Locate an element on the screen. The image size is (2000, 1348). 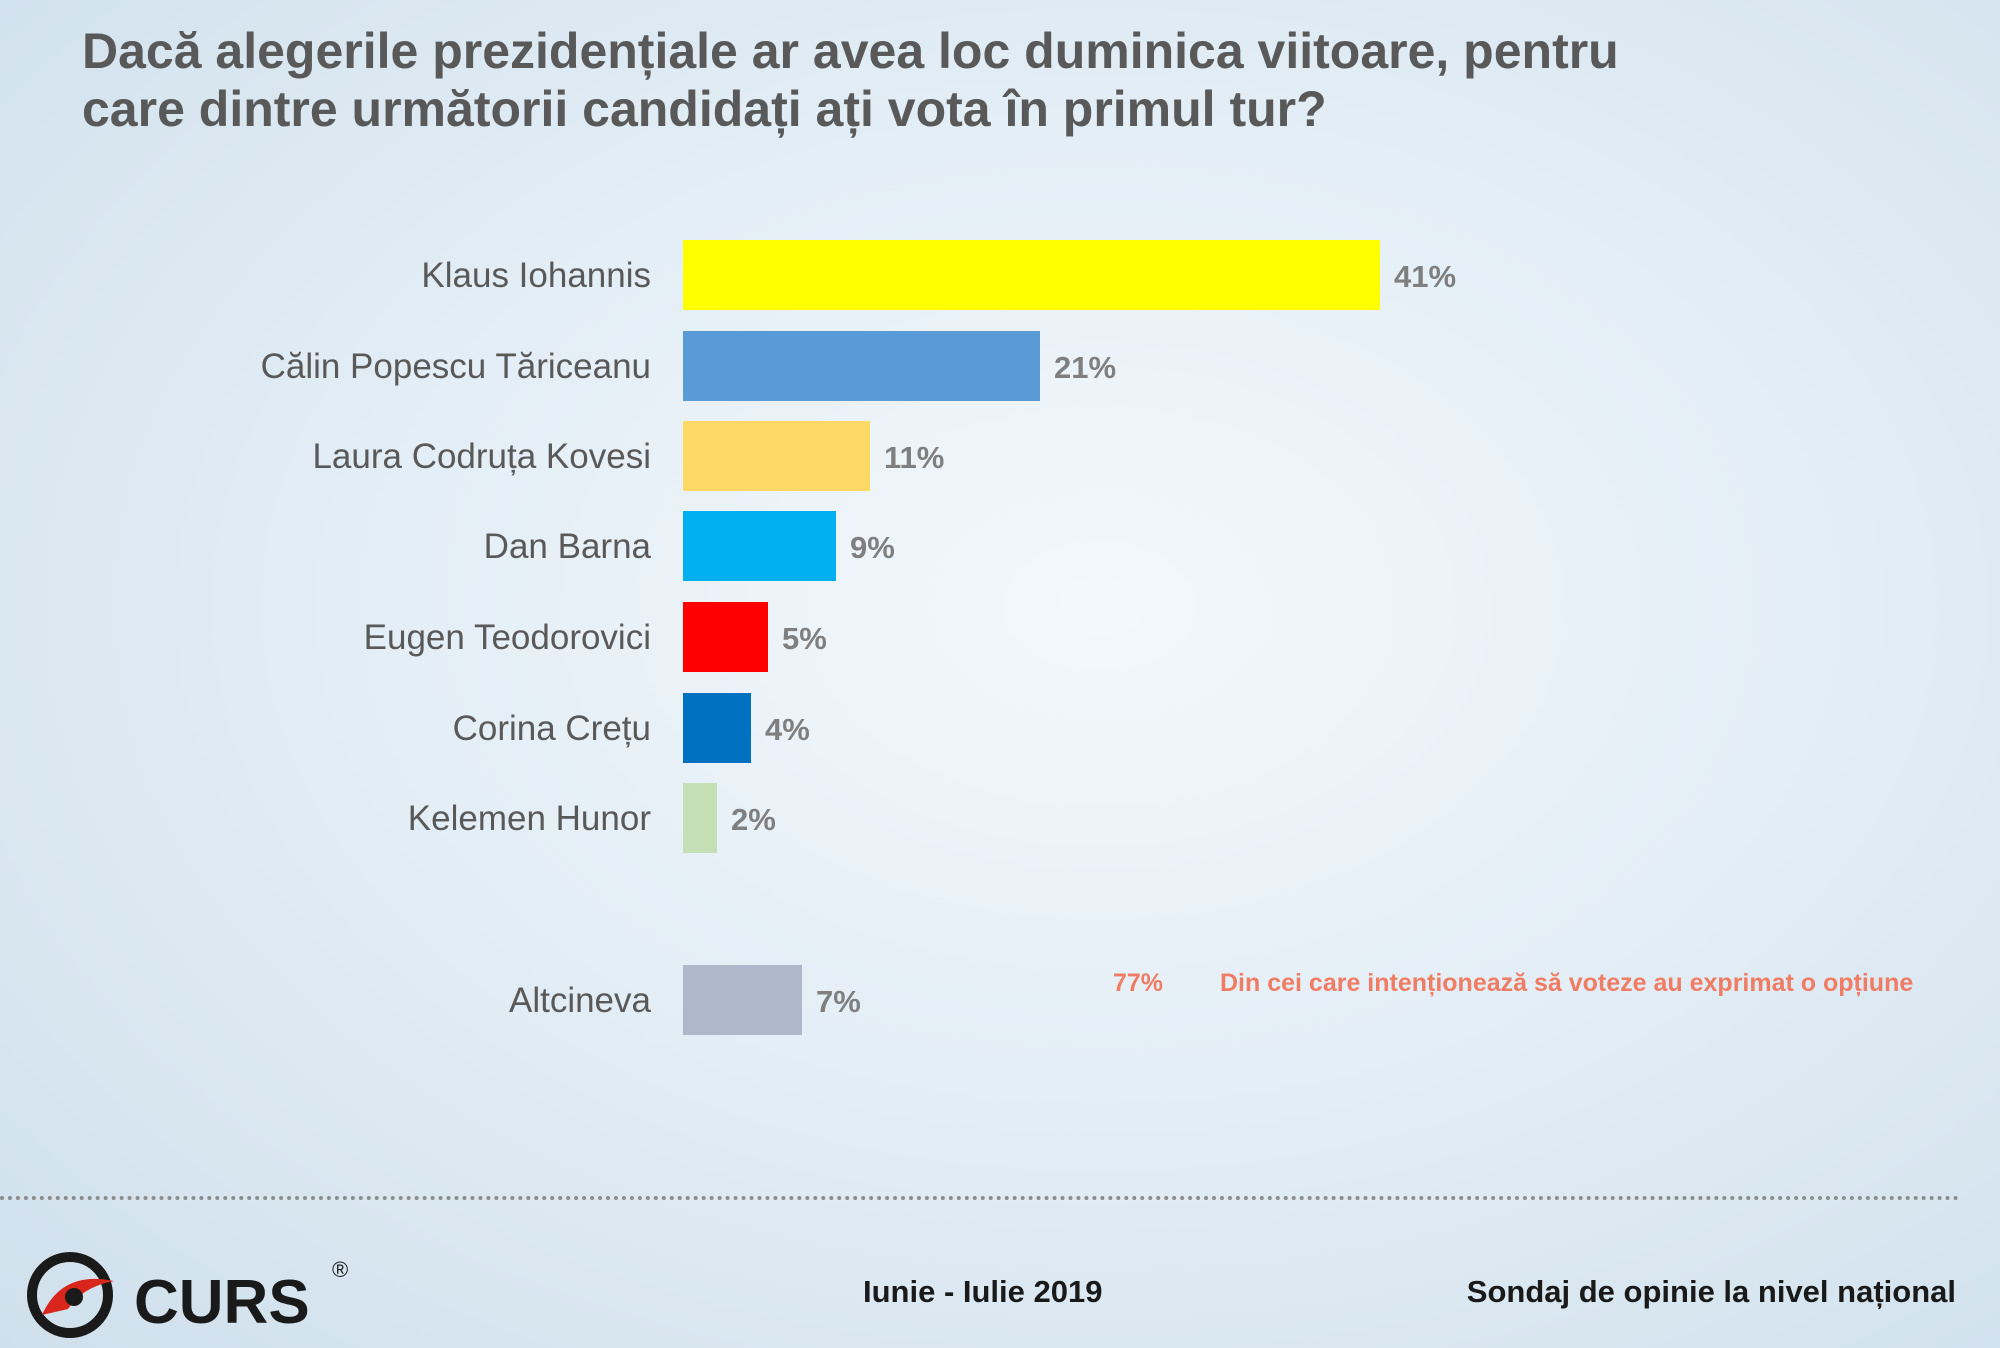
footer-source: Sondaj de opinie la nivel național is located at coordinates (1711, 1291).